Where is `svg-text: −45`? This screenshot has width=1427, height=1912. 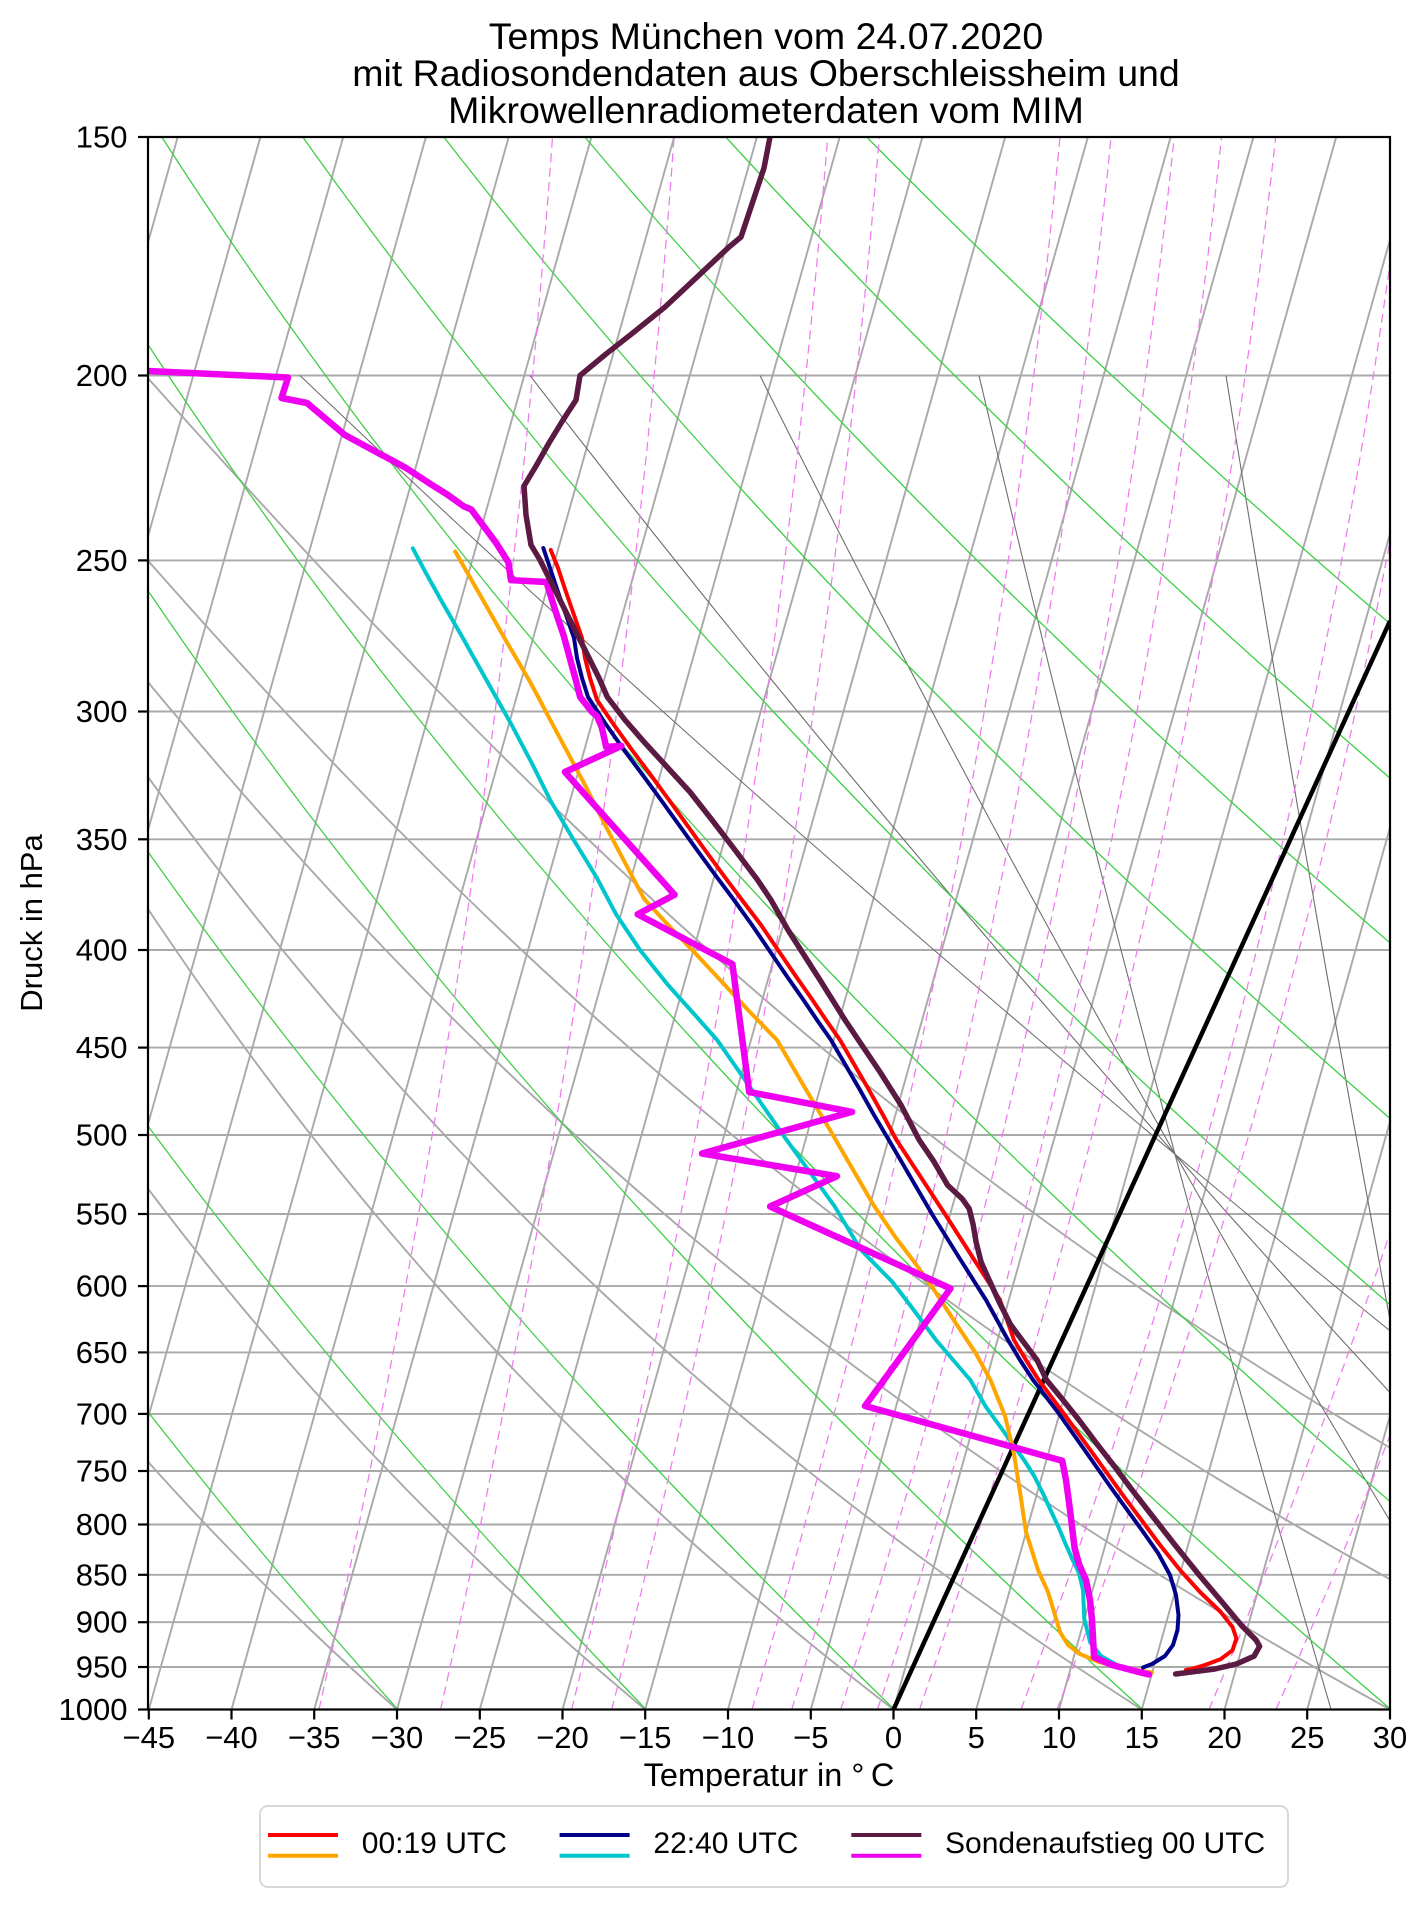
svg-text: −45 is located at coordinates (149, 1737).